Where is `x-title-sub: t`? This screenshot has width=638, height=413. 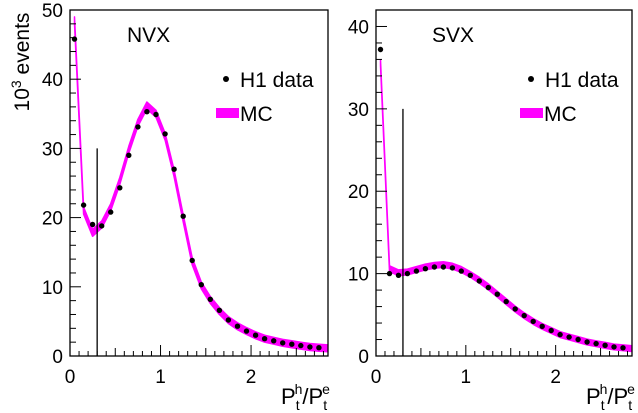 x-title-sub: t is located at coordinates (603, 405).